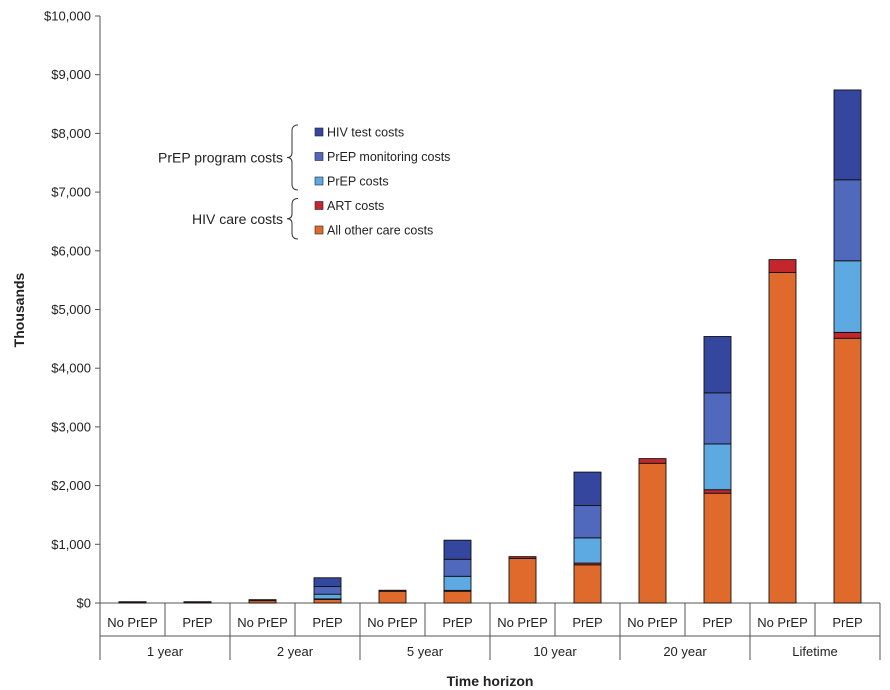  I want to click on y-tick-label: $9,000, so click(71, 74).